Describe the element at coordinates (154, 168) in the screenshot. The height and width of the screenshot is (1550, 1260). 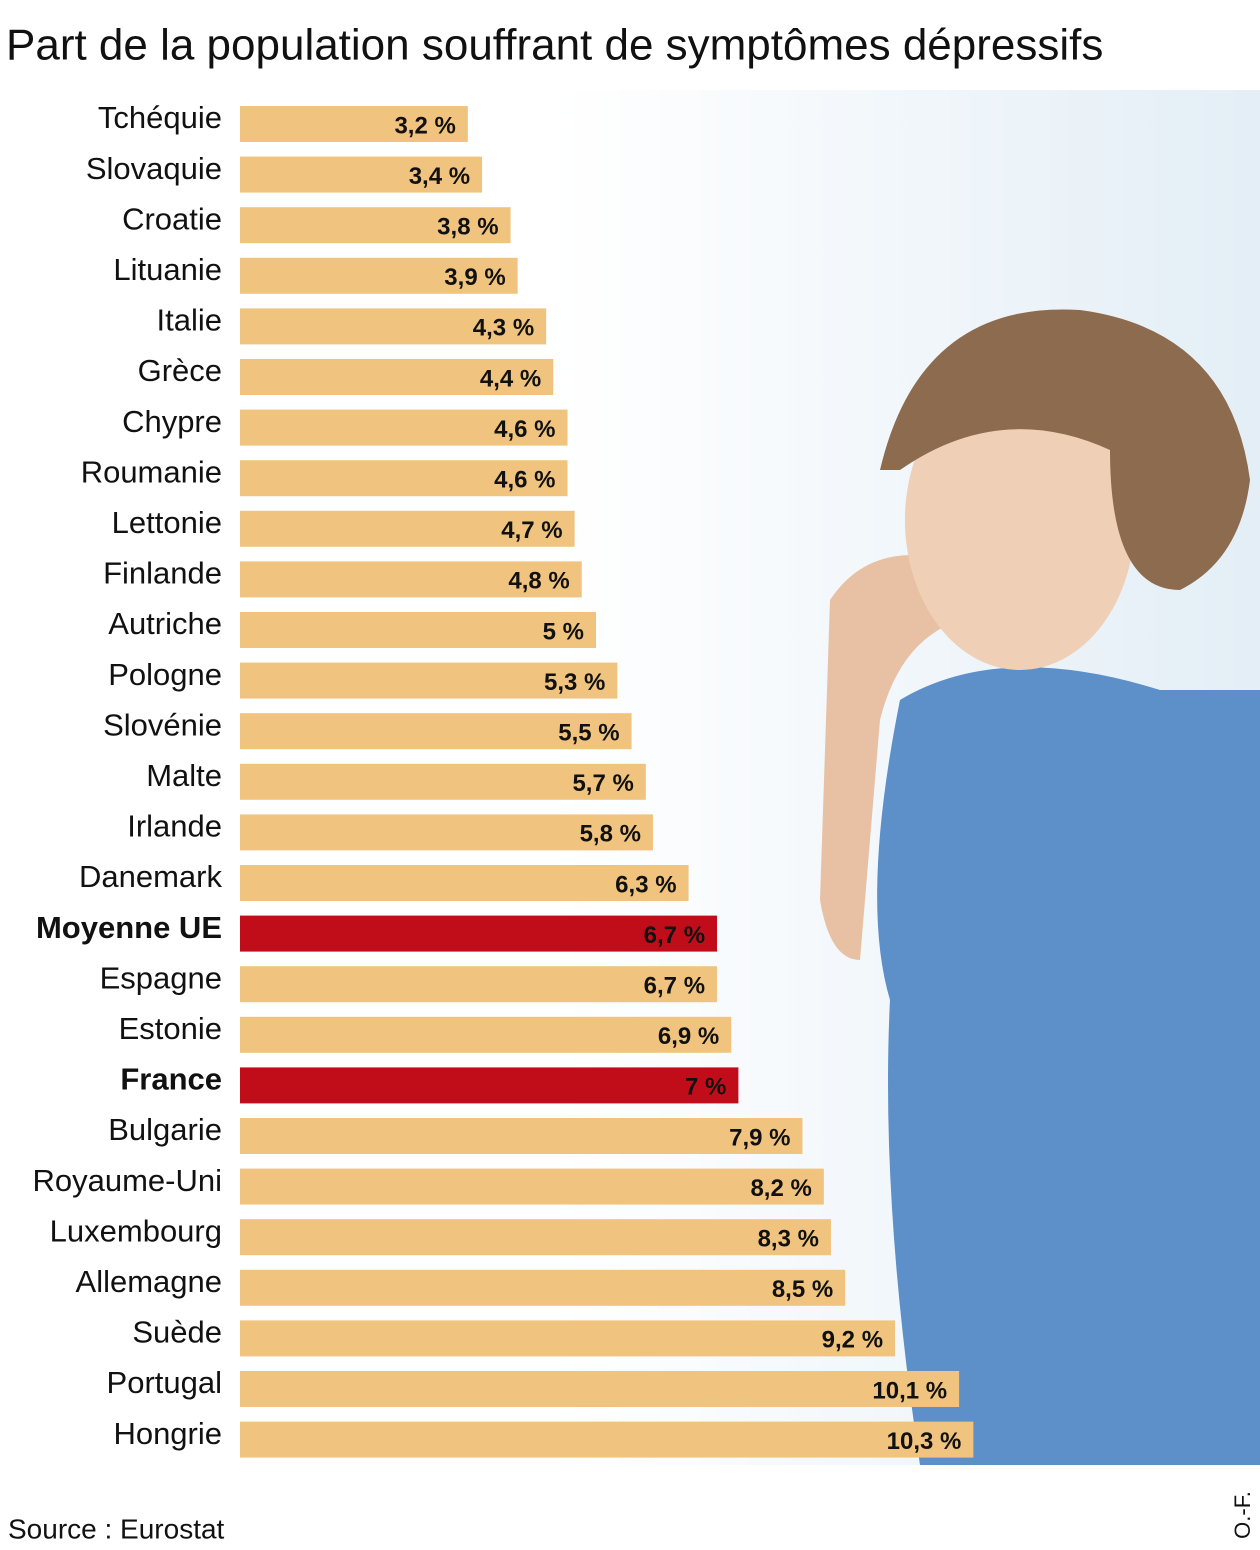
I see `category-label: Slovaquie` at that location.